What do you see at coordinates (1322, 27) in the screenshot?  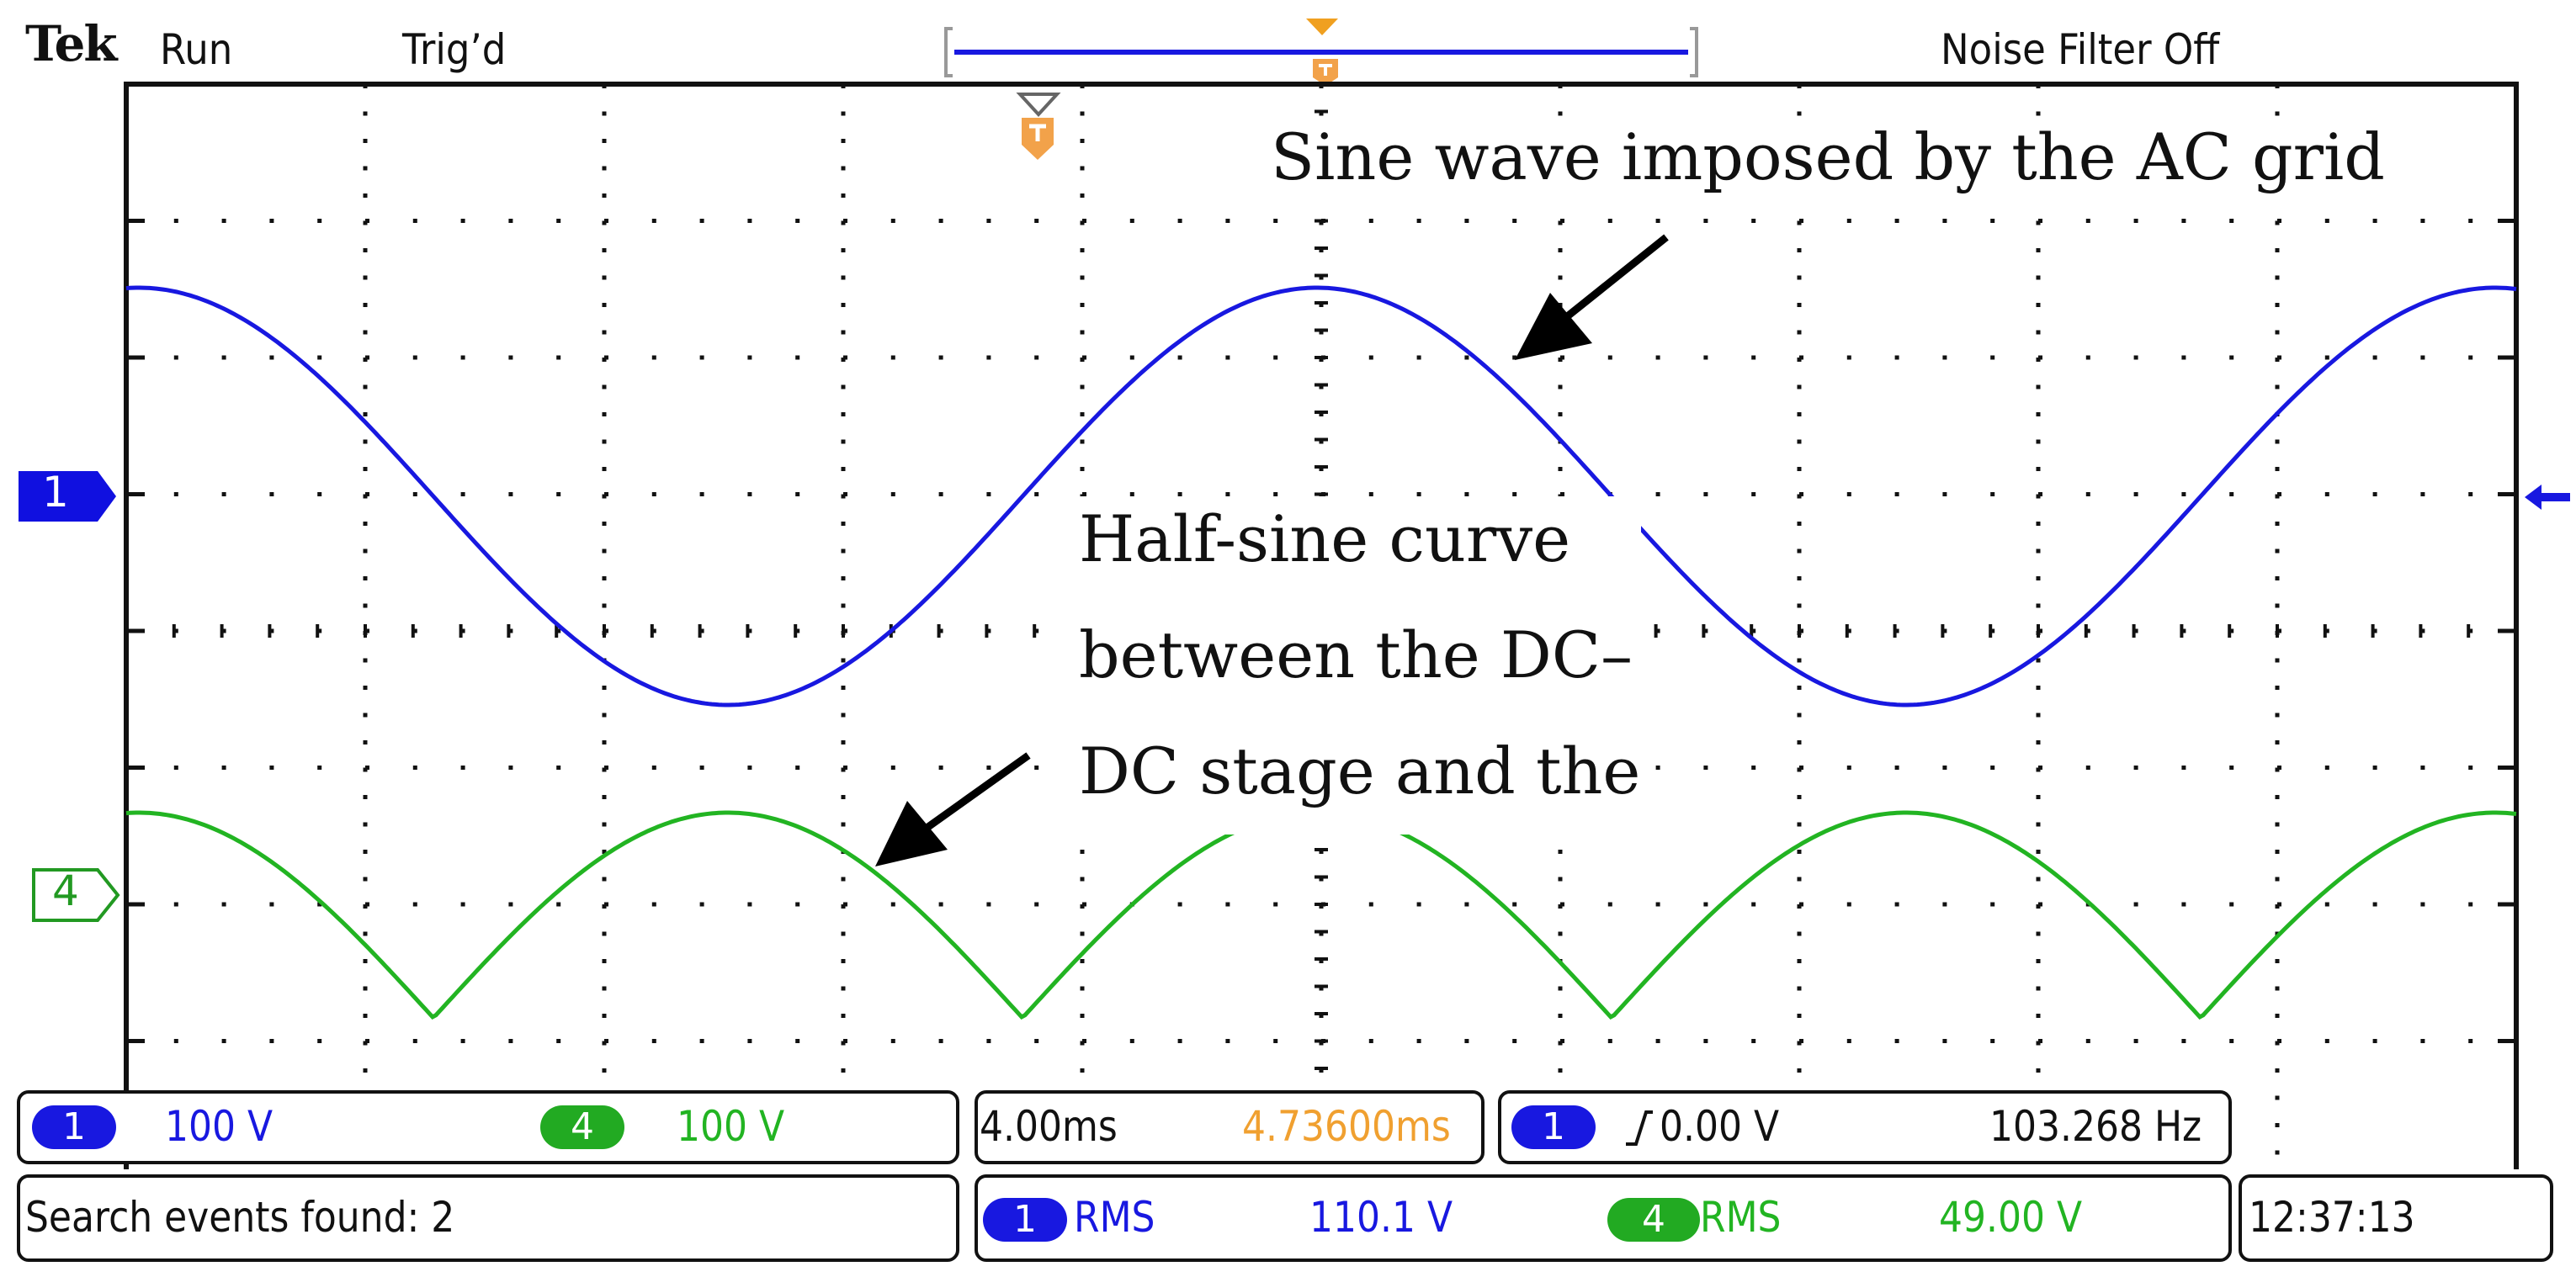 I see `expansion-point-marker` at bounding box center [1322, 27].